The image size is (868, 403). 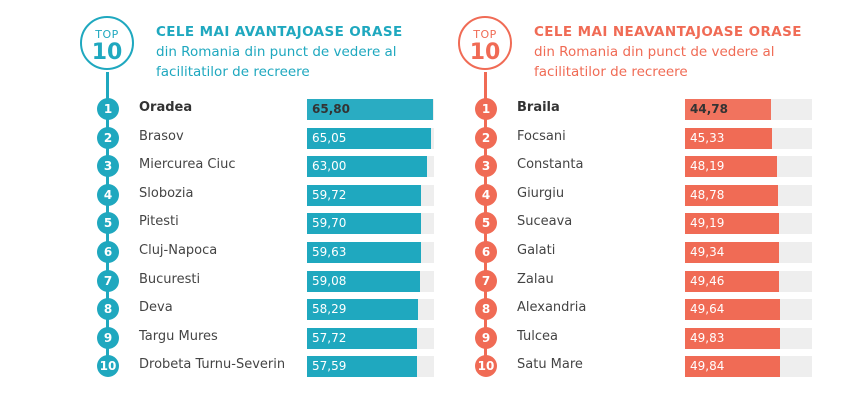 I want to click on rank-number: 6, so click(x=108, y=252).